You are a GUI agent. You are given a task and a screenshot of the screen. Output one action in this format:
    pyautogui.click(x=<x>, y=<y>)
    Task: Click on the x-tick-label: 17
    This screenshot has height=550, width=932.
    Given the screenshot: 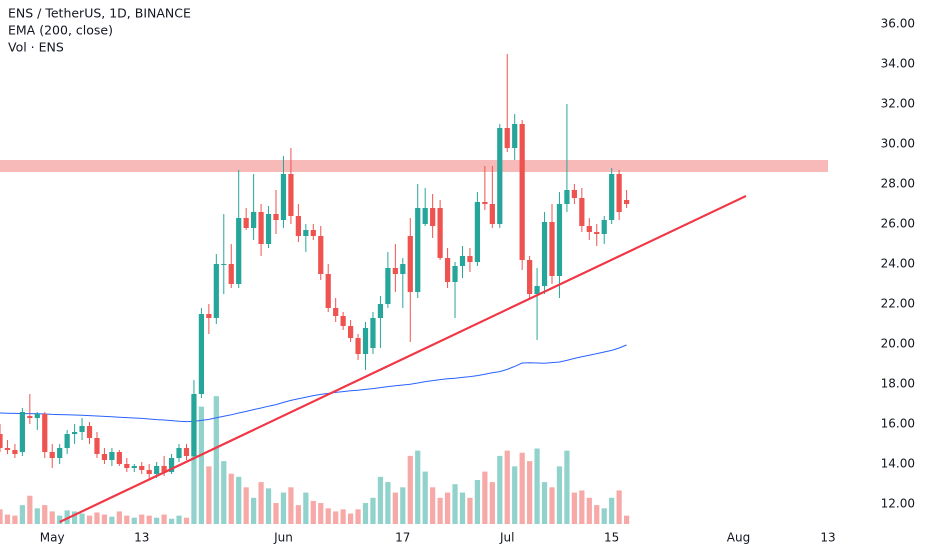 What is the action you would take?
    pyautogui.click(x=402, y=538)
    